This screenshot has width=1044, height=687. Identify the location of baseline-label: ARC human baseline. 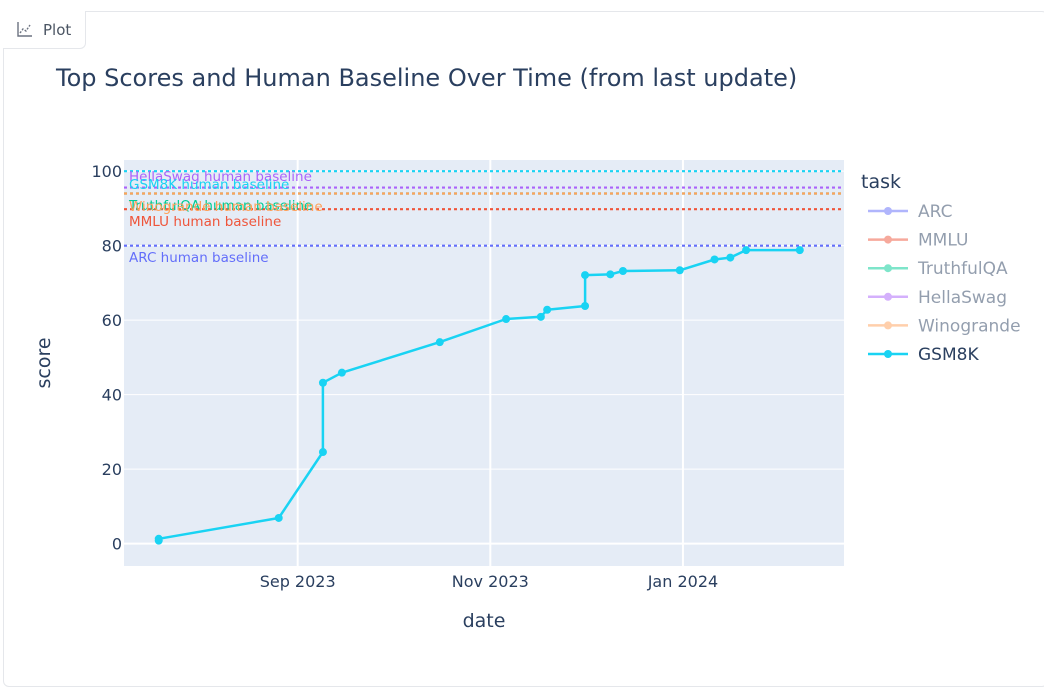
(199, 258).